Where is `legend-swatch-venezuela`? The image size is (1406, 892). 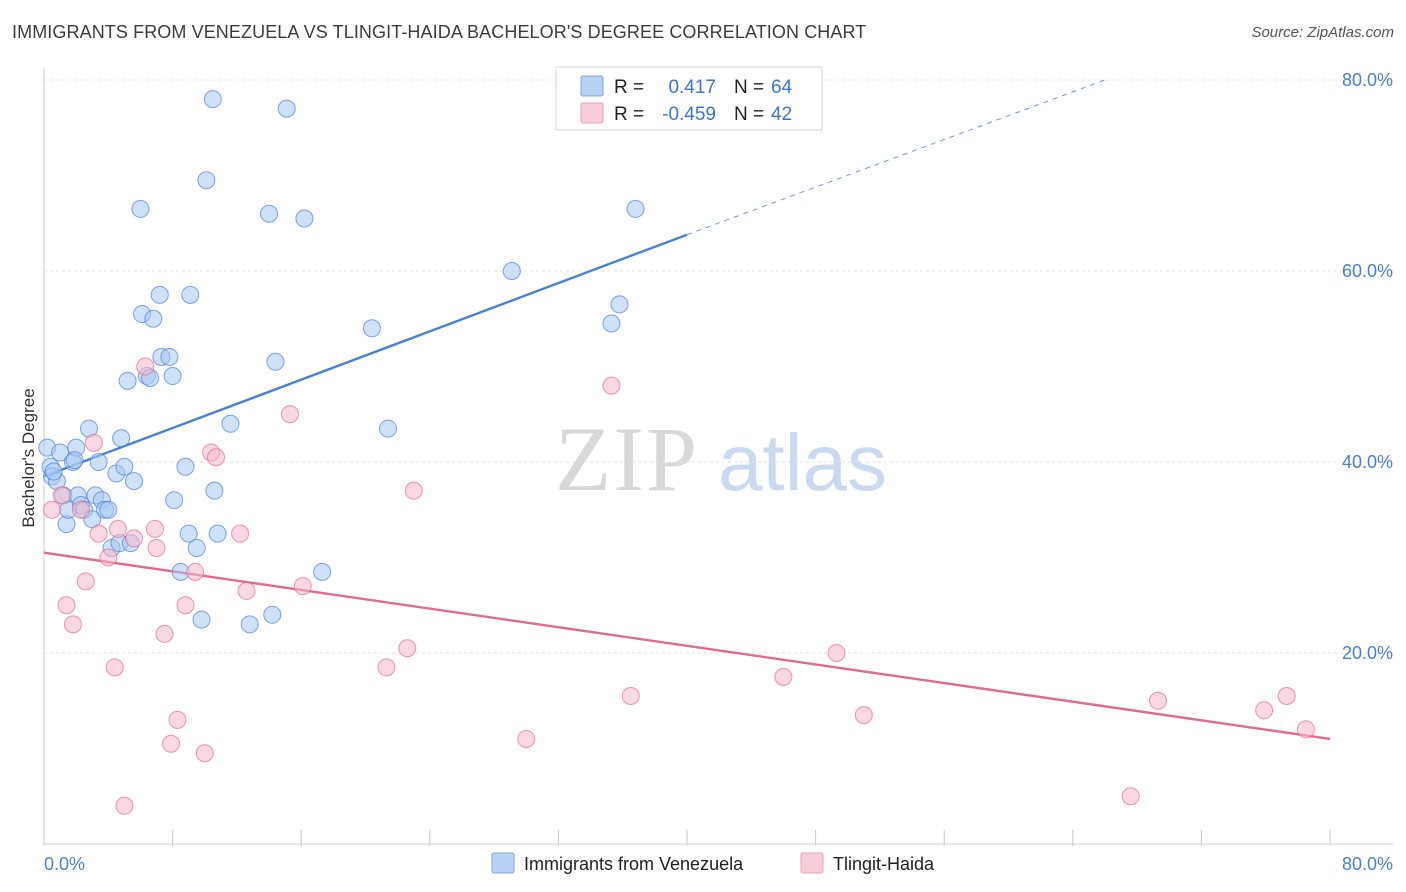 legend-swatch-venezuela is located at coordinates (503, 863).